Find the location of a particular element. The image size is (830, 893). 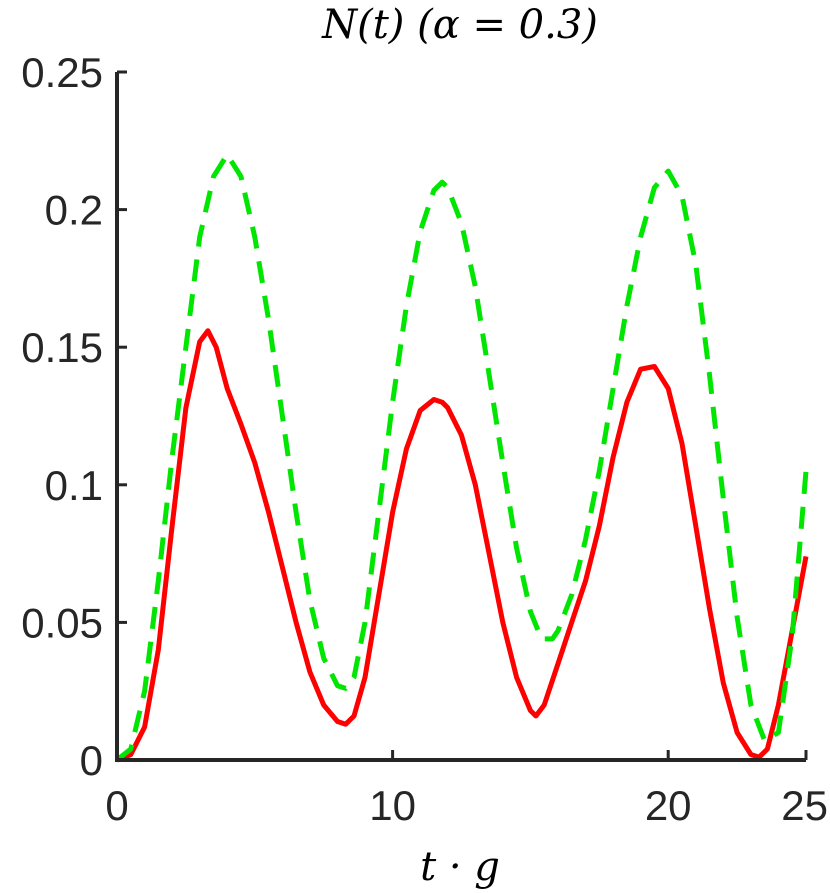

x-tick-label: 0 is located at coordinates (116, 805).